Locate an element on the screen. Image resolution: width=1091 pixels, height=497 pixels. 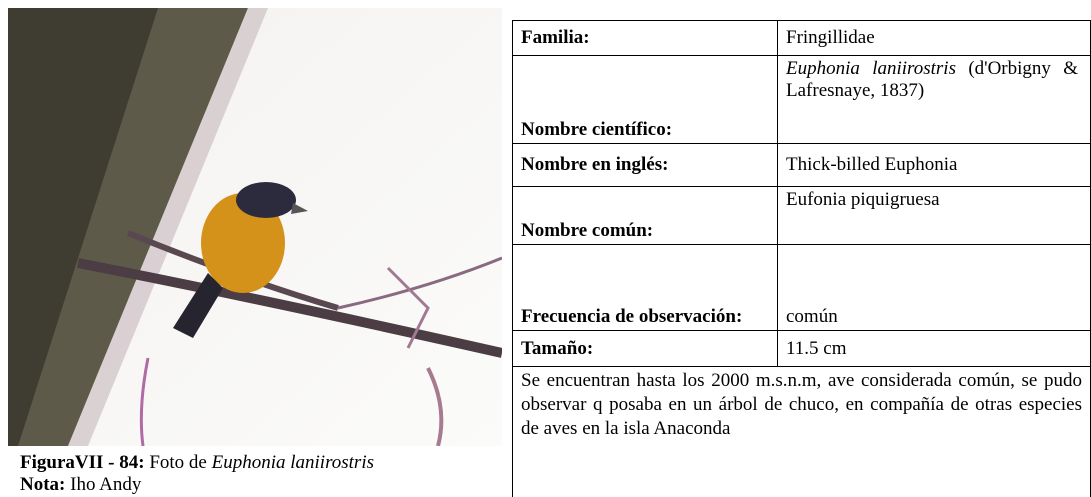
value-cell: común is located at coordinates (934, 287).